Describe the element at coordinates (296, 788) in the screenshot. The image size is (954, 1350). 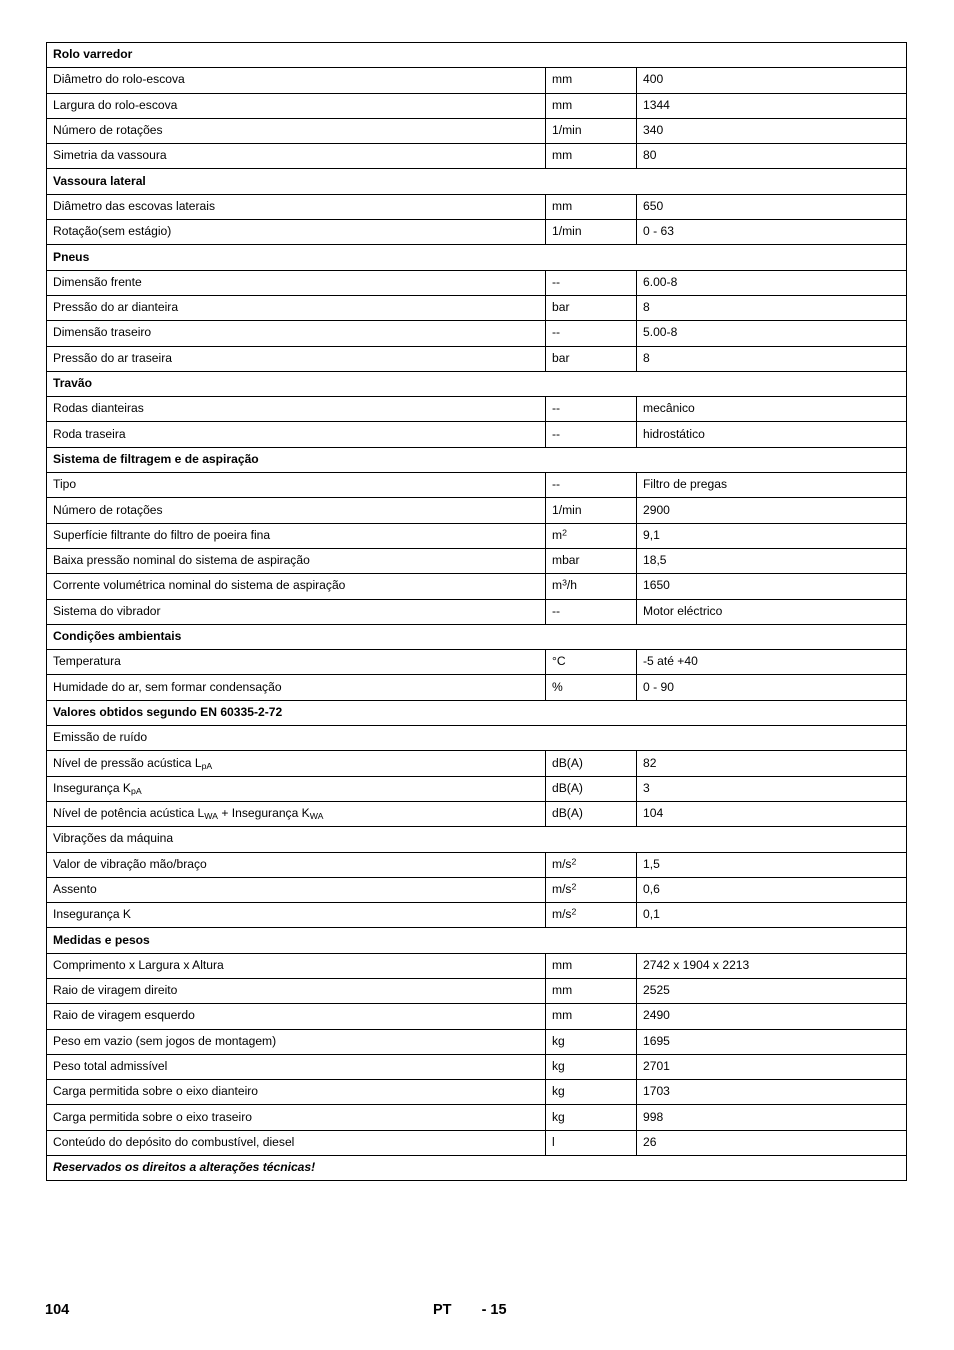
I see `spec-label: Insegurança KpA` at that location.